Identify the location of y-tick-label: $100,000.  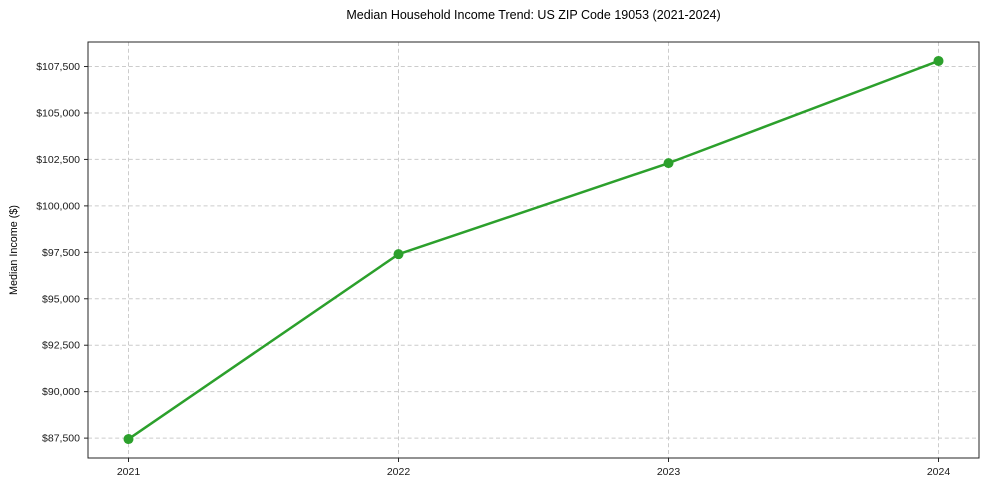
(58, 206).